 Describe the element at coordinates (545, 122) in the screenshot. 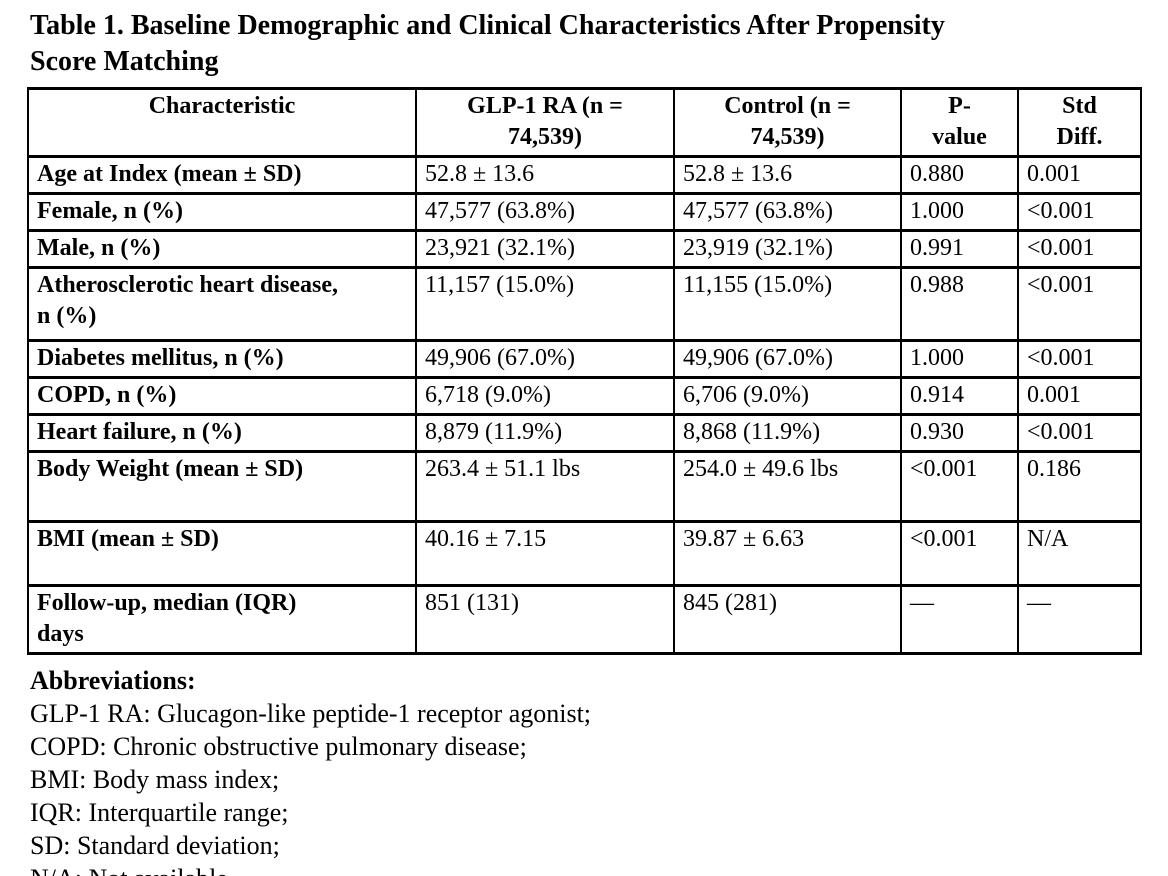

I see `column-header-glp1-ra: GLP-1 RA (n = 74,539)` at that location.